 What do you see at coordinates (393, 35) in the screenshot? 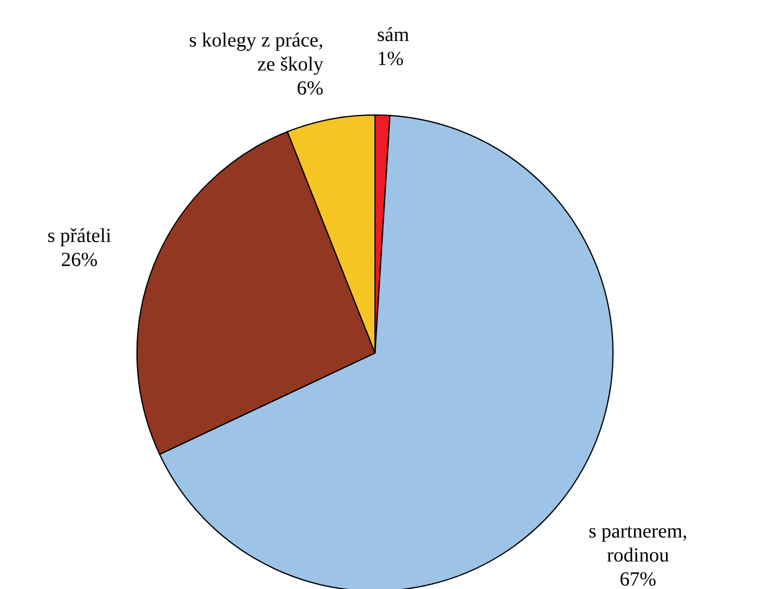
I see `slice-label: sám` at bounding box center [393, 35].